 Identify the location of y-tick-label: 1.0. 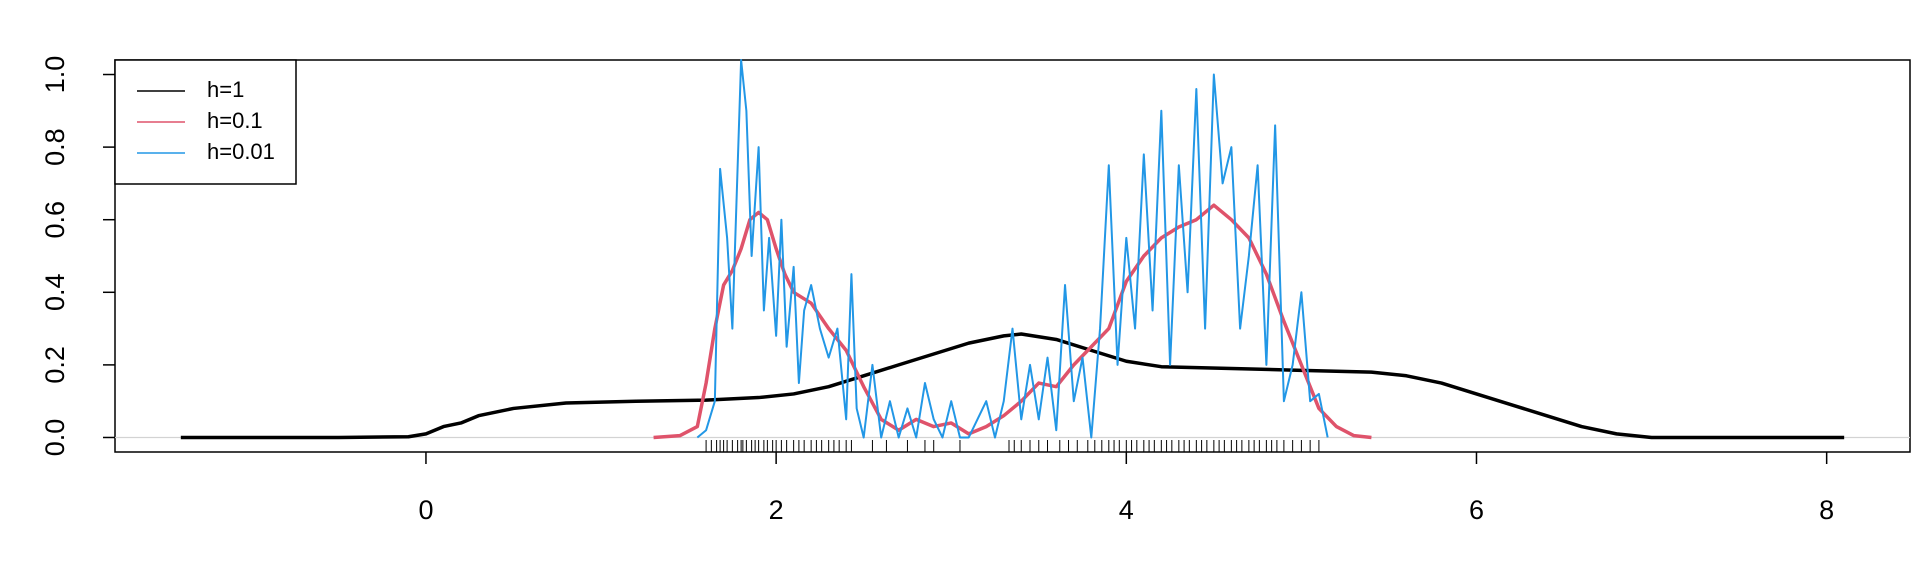
(55, 75).